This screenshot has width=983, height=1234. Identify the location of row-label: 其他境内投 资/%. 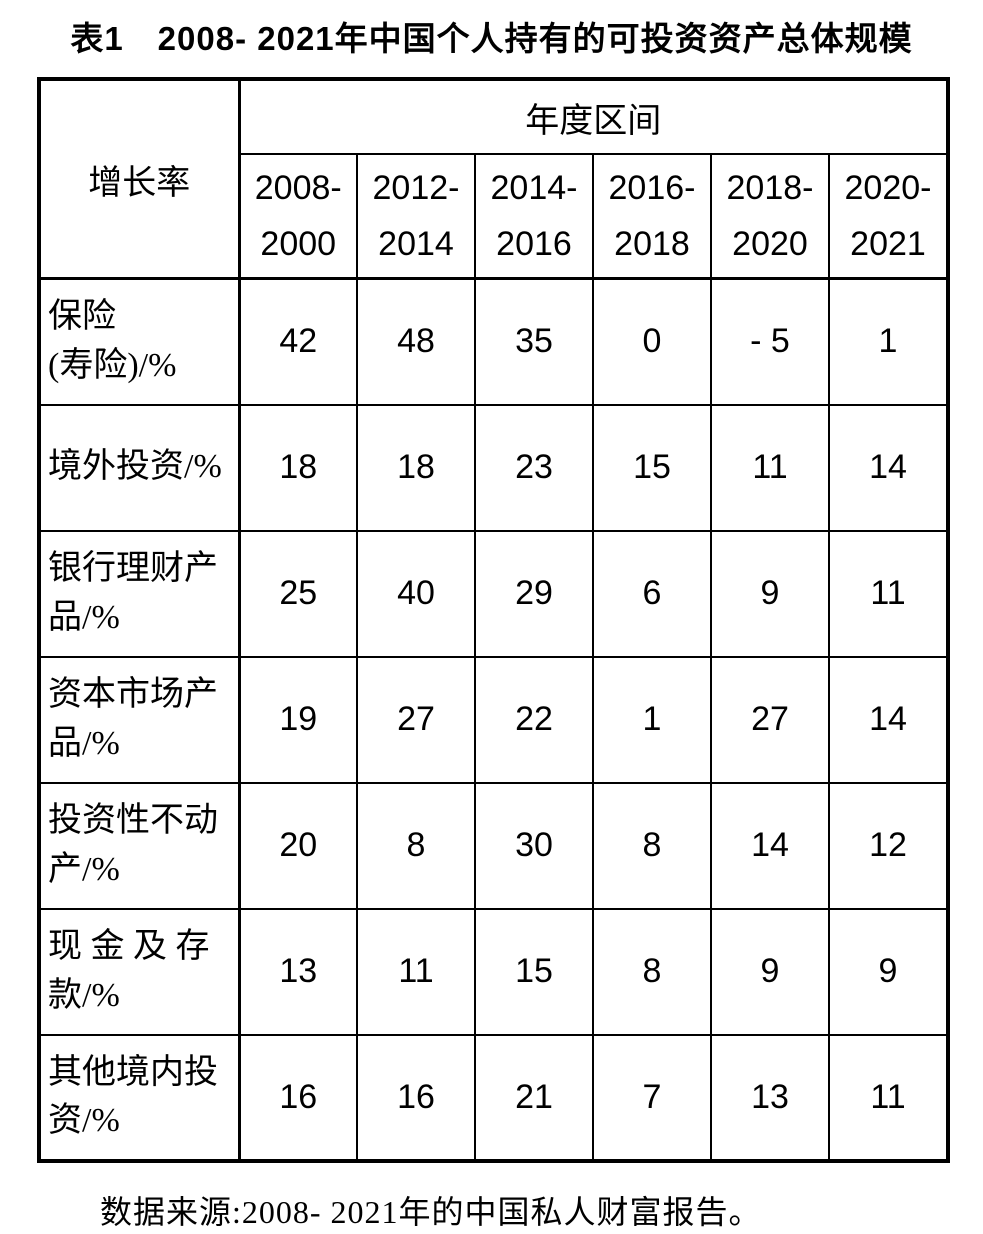
(139, 1097).